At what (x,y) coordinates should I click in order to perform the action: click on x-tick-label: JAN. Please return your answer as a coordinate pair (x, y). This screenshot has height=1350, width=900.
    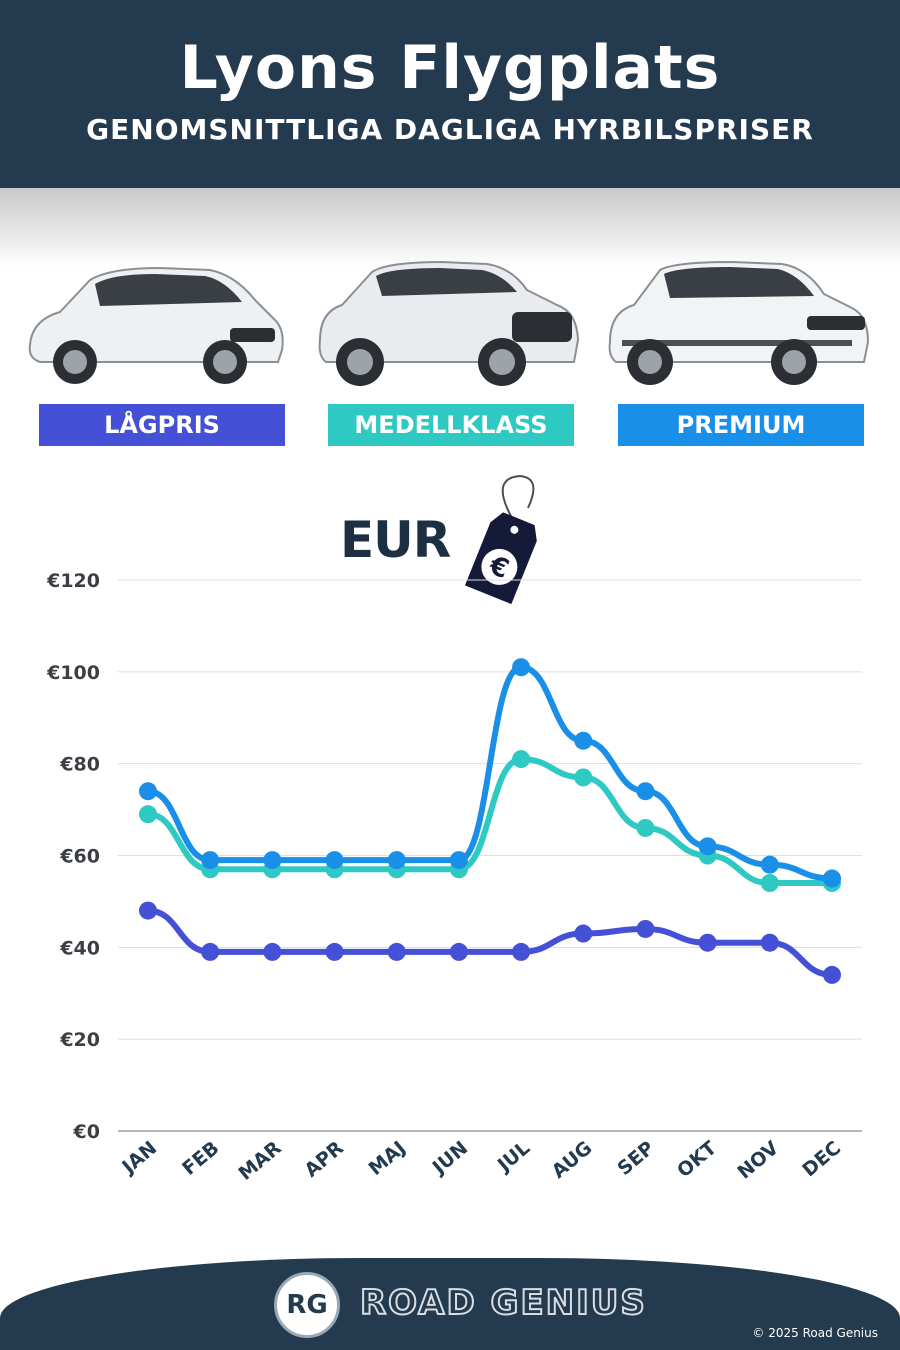
    Looking at the image, I should click on (139, 1158).